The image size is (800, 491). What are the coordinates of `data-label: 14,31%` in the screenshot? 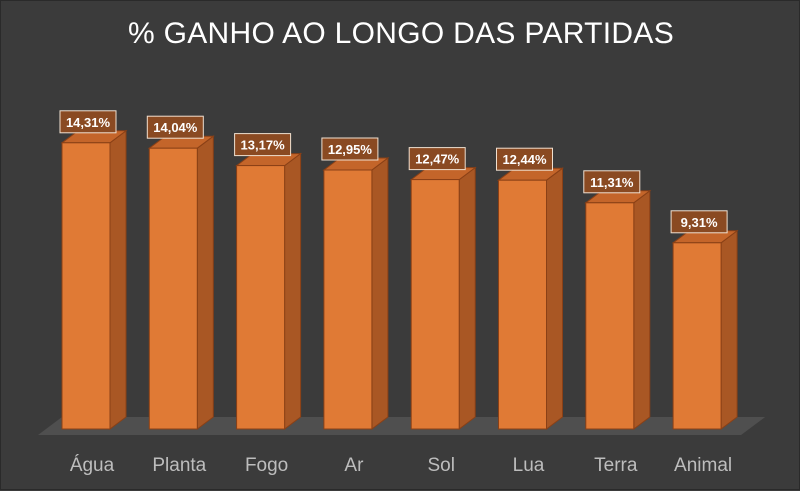 It's located at (88, 122).